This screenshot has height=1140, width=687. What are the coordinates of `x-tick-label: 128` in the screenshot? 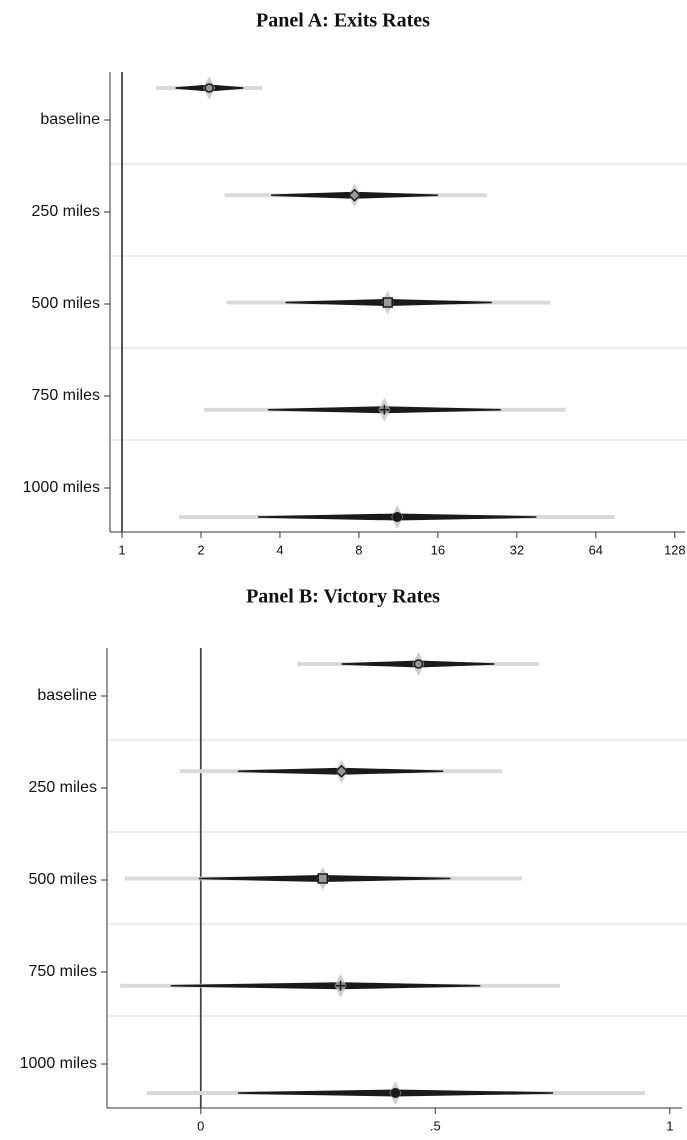 It's located at (675, 549).